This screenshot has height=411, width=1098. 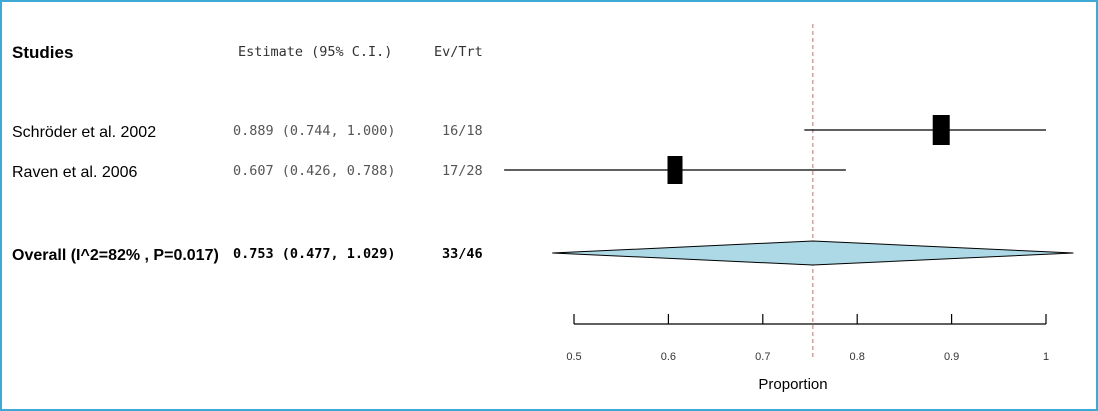 I want to click on x-tick-label-3: 0.8, so click(x=857, y=357).